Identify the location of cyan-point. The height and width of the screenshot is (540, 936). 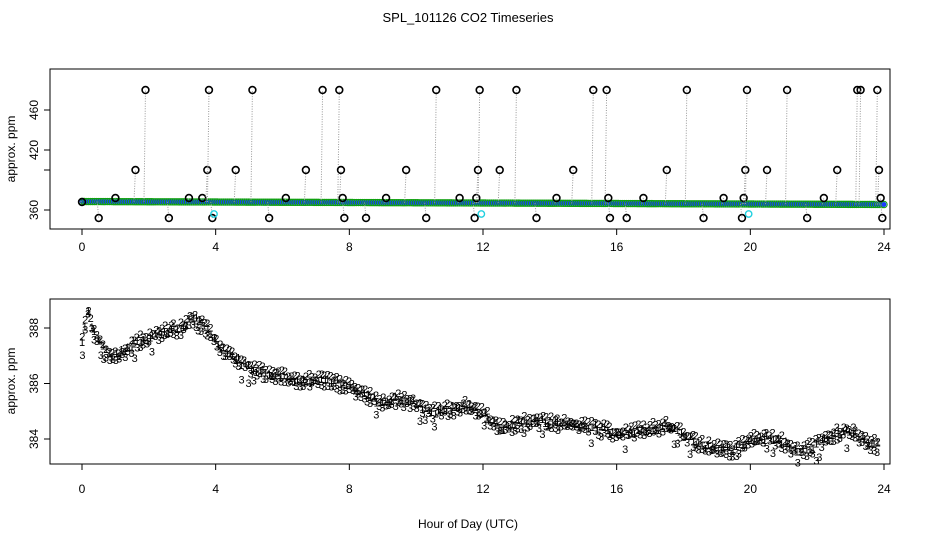
(481, 214).